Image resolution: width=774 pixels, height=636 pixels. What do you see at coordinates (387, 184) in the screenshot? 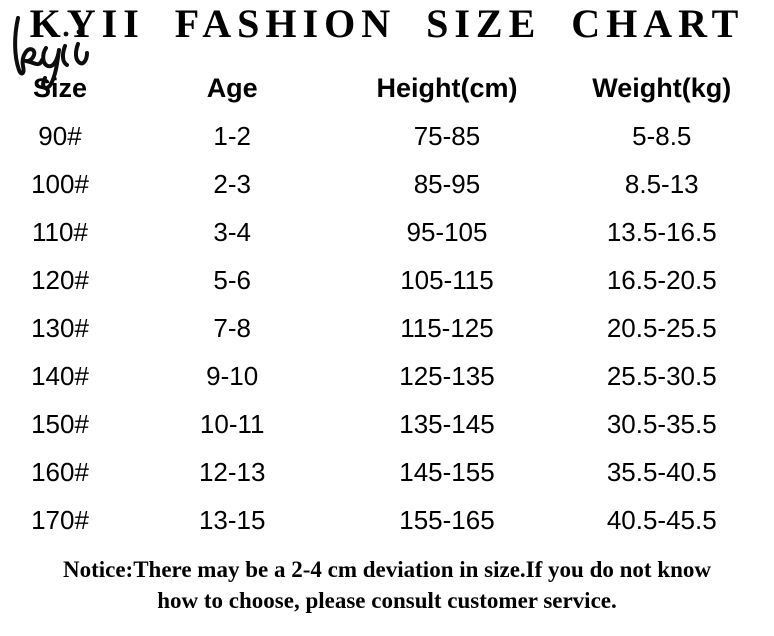
I see `table-row-100: 100# 2-3 85-95 8.5-13` at bounding box center [387, 184].